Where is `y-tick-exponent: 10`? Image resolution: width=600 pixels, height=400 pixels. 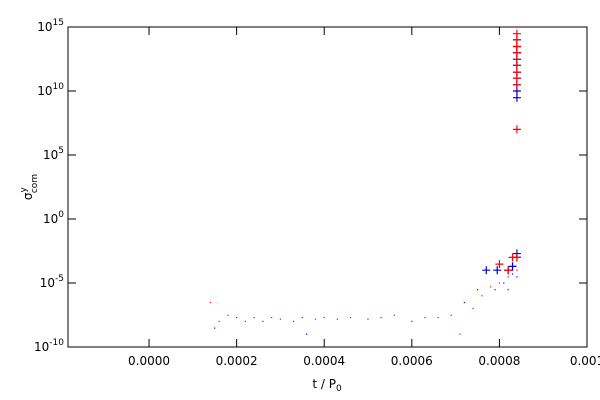
y-tick-exponent: 10 is located at coordinates (59, 87).